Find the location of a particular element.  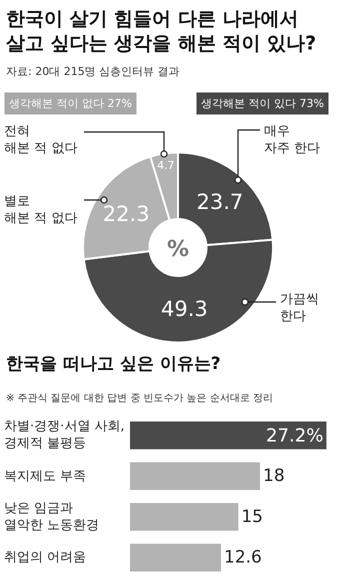

y-tick-label: 복지제도 부족 is located at coordinates (45, 476).